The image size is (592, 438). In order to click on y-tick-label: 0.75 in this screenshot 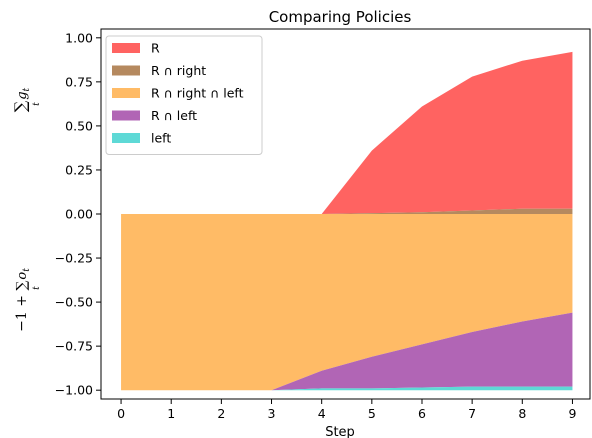, I will do `click(79, 81)`.